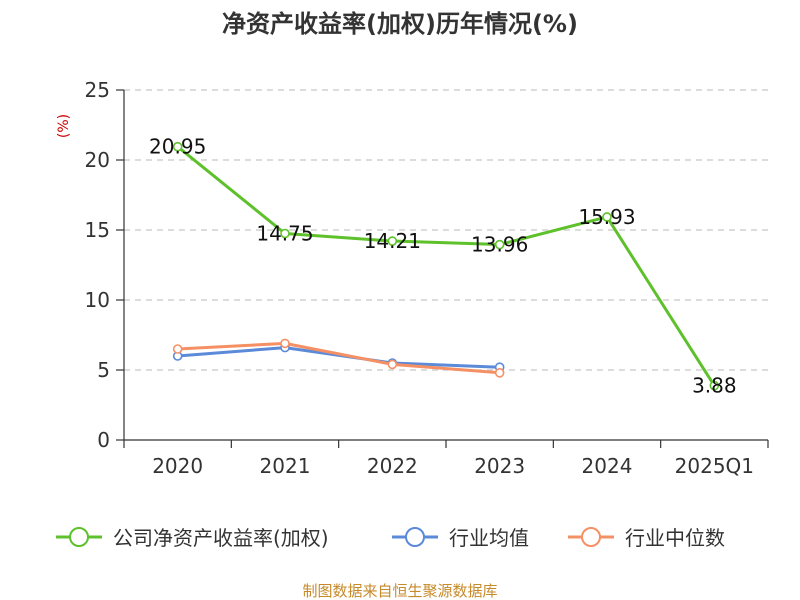 The height and width of the screenshot is (600, 800). Describe the element at coordinates (400, 24) in the screenshot. I see `chart-title: 净资产收益率(加权)历年情况(%)` at that location.